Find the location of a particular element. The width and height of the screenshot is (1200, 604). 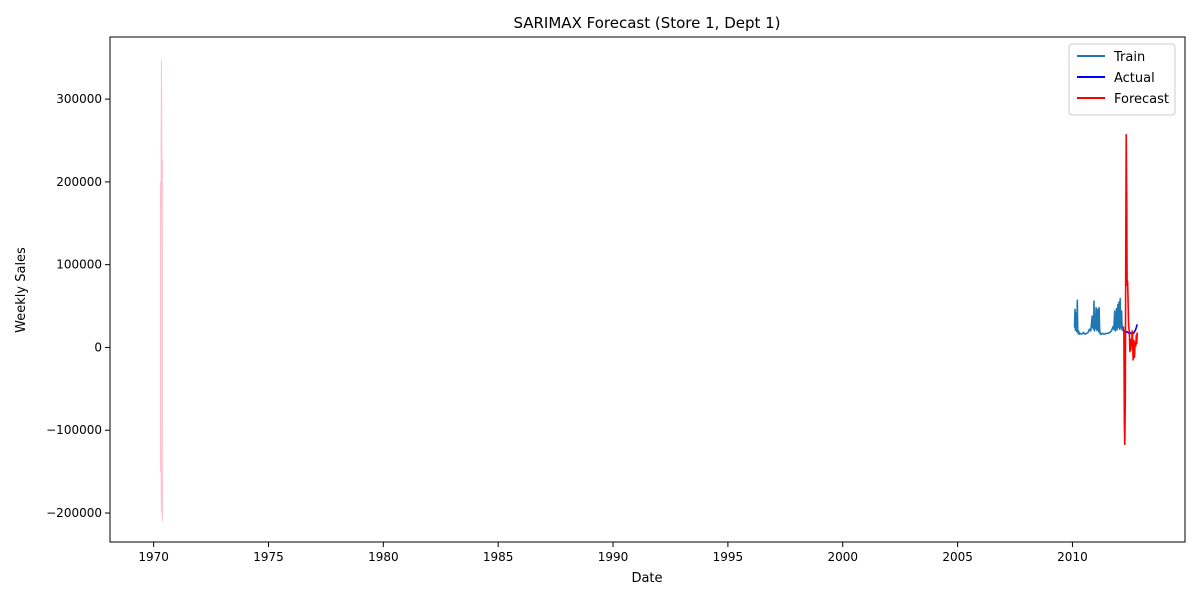

x-axis: 1970 1975 1980 1985 1990 1995 2000 2005 2010 is located at coordinates (613, 553).